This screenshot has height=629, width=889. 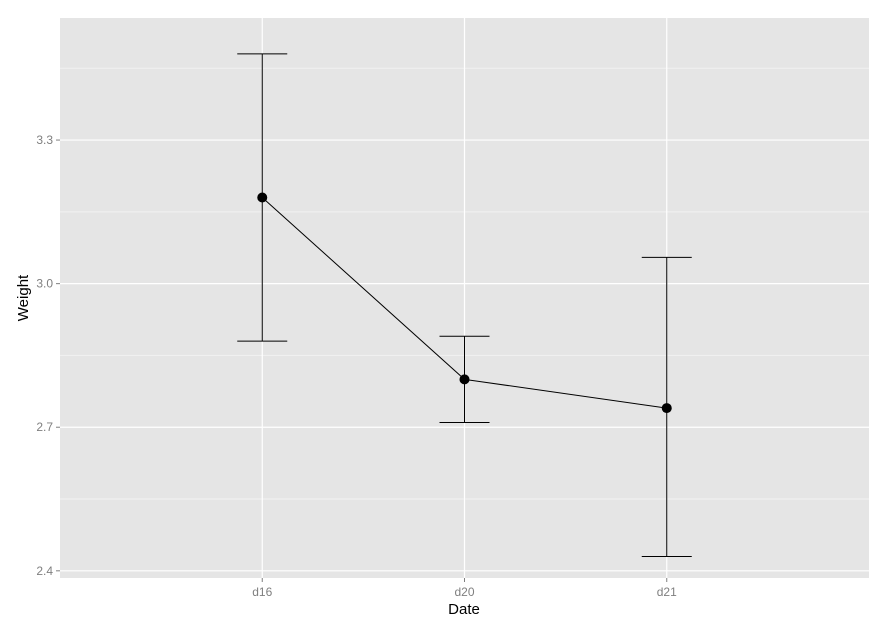 What do you see at coordinates (48, 355) in the screenshot?
I see `y-axis-ticks: 2.4 2.7 3.0 3.3` at bounding box center [48, 355].